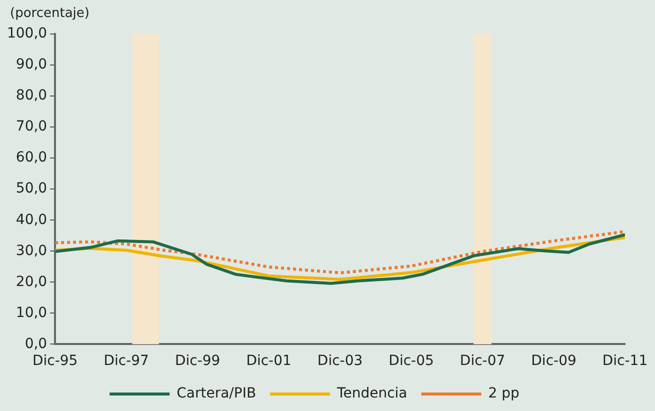 The height and width of the screenshot is (411, 655). What do you see at coordinates (32, 126) in the screenshot?
I see `y-tick-label: 70,0` at bounding box center [32, 126].